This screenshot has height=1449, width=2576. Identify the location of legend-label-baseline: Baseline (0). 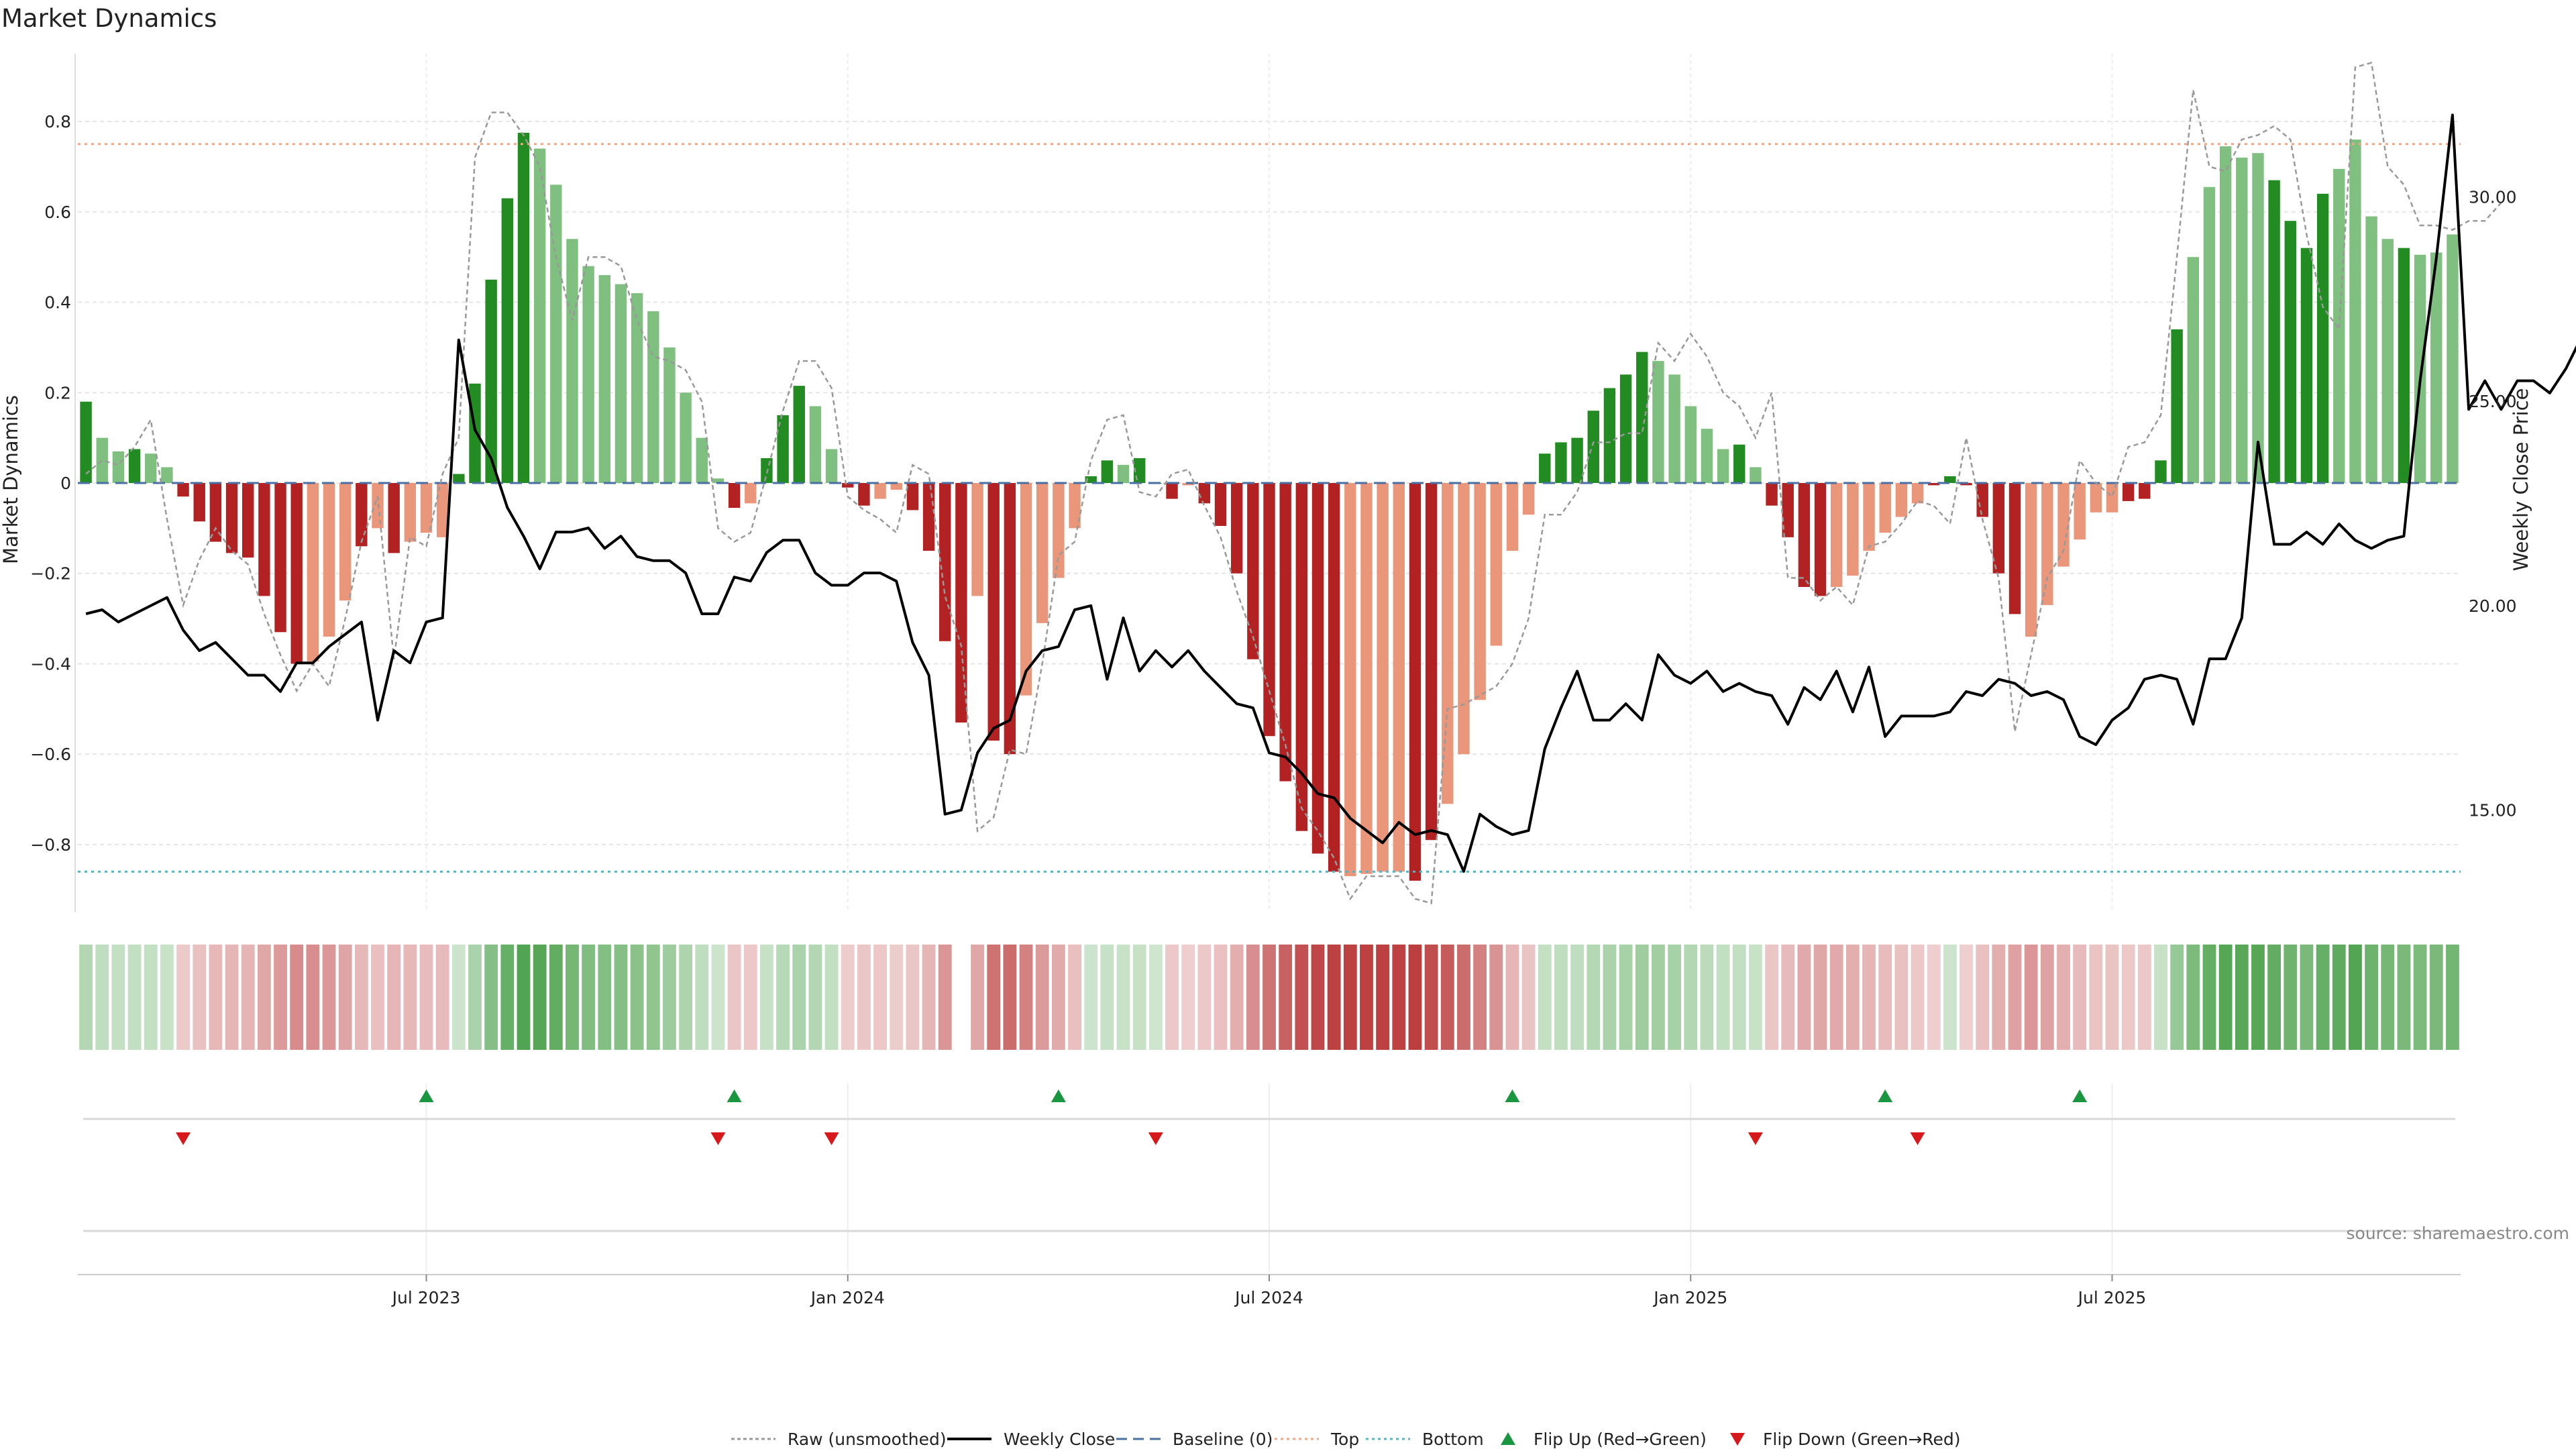
(1223, 1439).